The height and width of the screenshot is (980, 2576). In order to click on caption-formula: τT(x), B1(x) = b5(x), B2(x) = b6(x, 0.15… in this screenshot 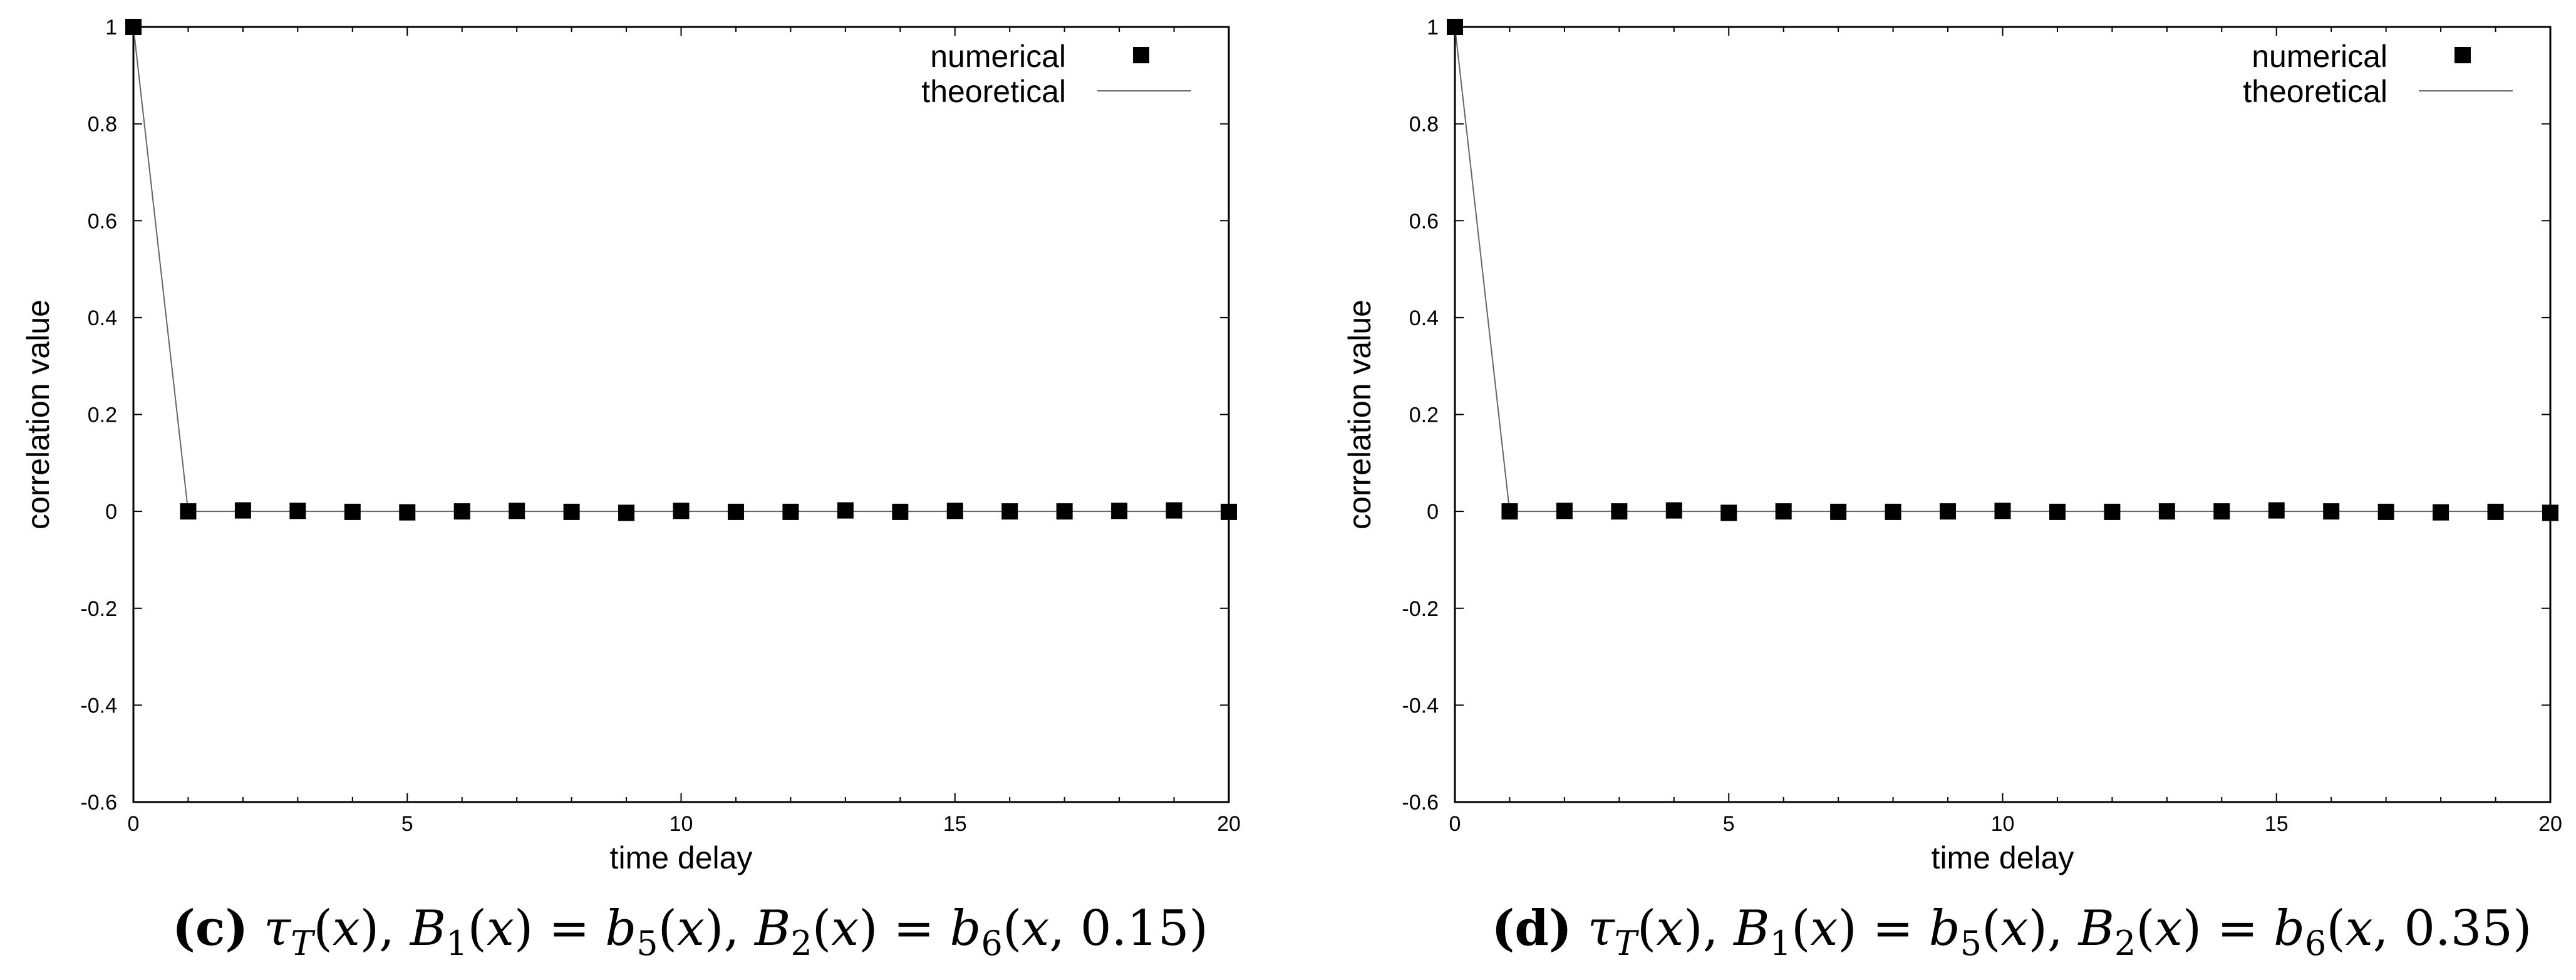, I will do `click(736, 932)`.